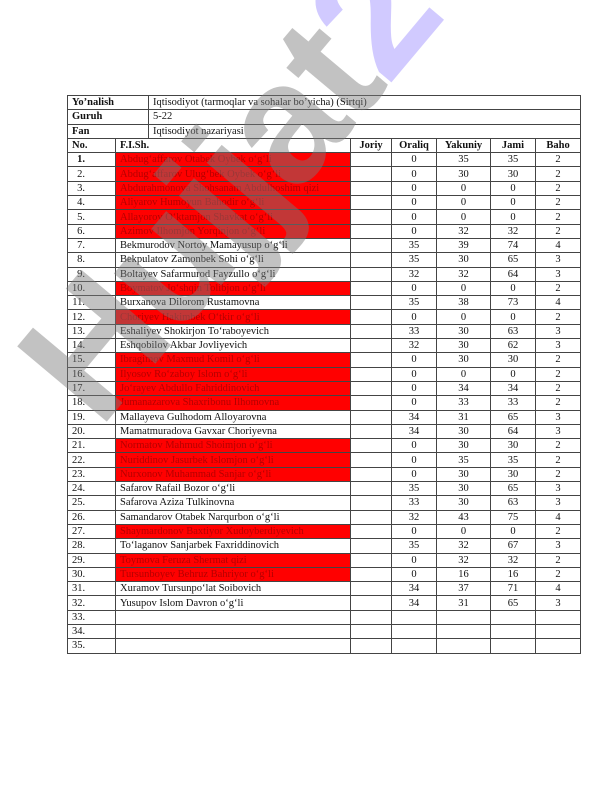 This screenshot has width=612, height=792. Describe the element at coordinates (513, 574) in the screenshot. I see `jami-score: 16` at that location.